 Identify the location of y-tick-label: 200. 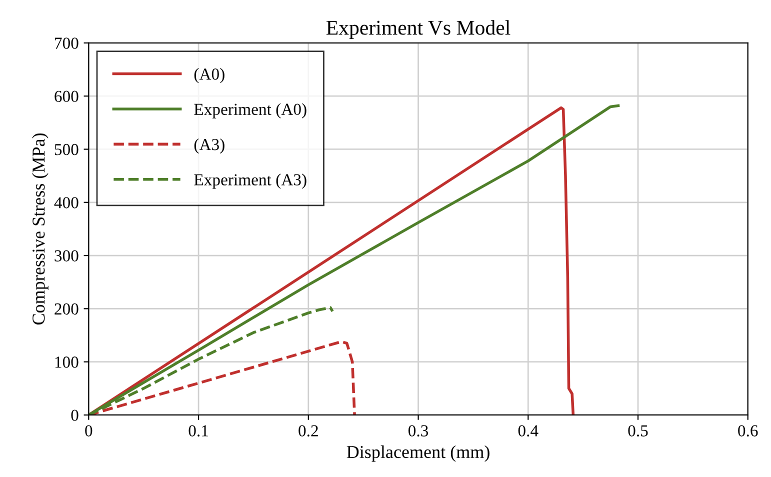
(66, 309).